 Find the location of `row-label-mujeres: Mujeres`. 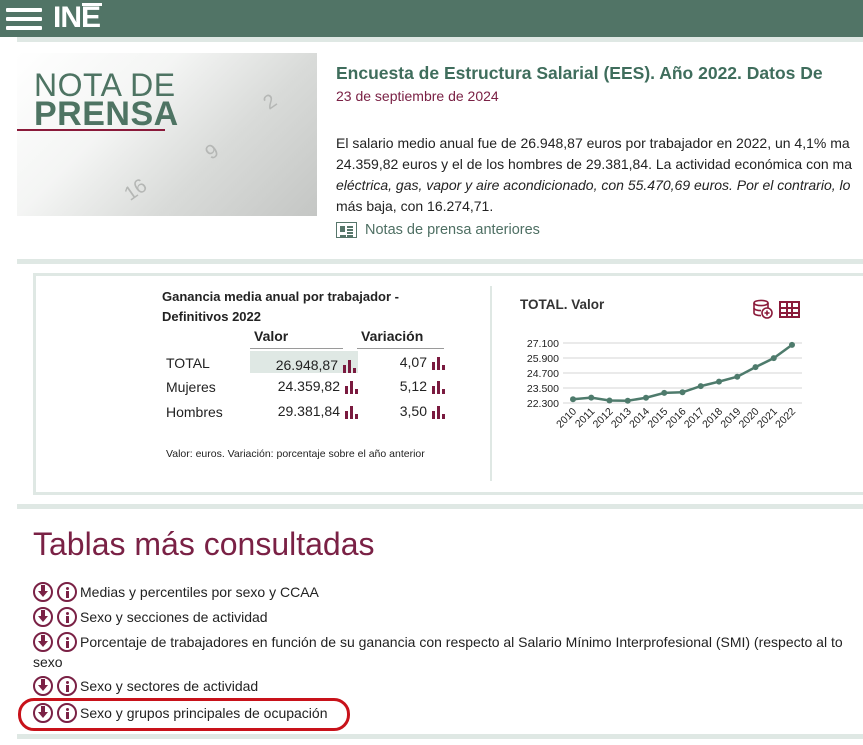

row-label-mujeres: Mujeres is located at coordinates (191, 387).